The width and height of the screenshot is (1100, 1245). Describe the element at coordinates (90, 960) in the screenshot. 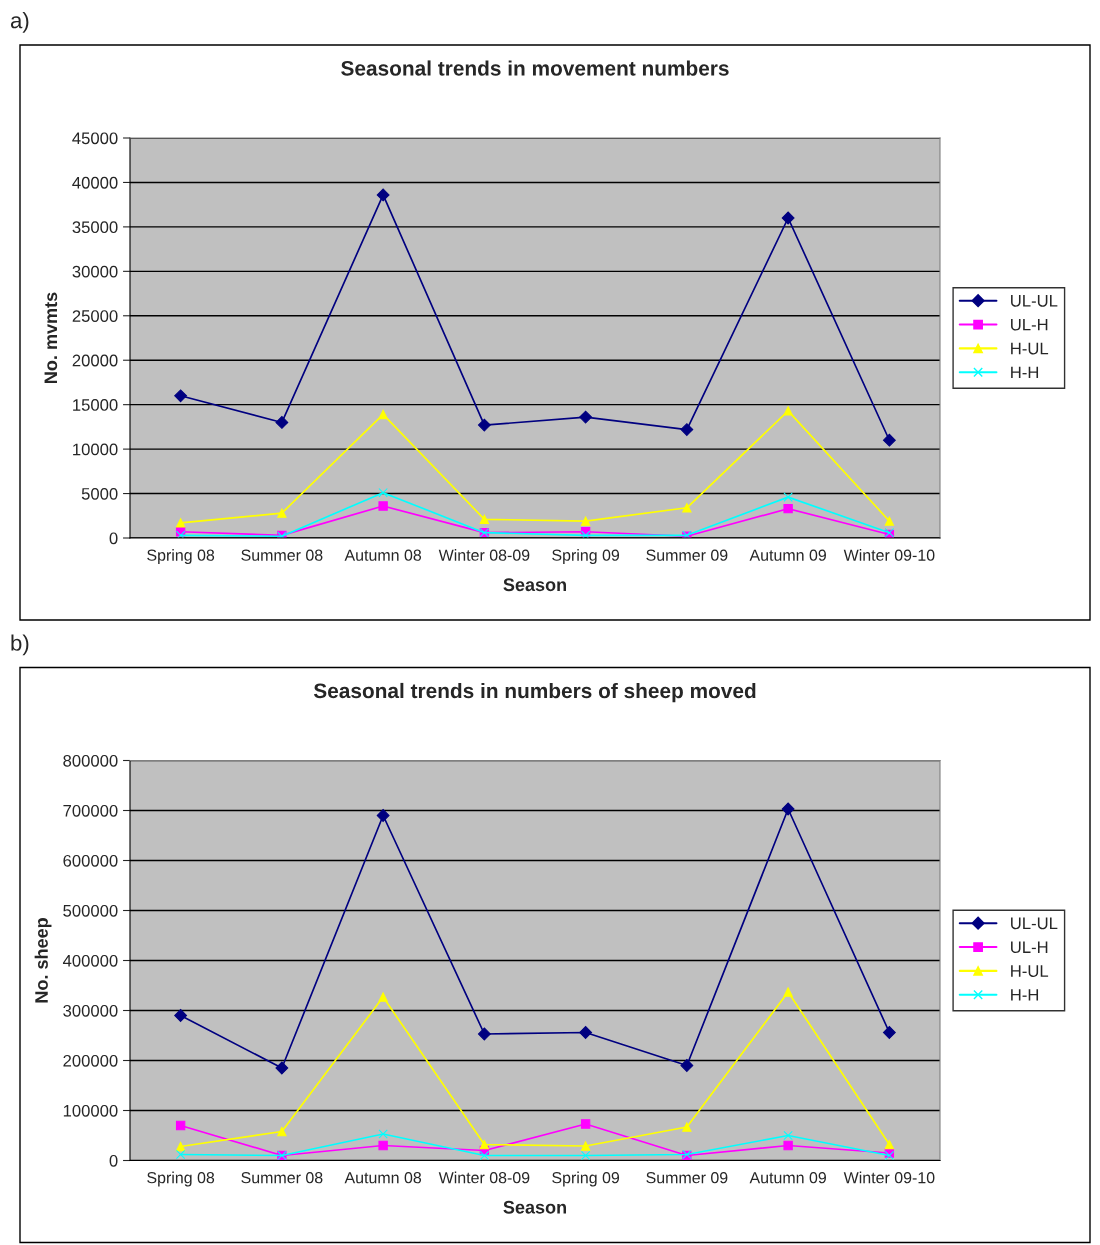

I see `y-tick-label: 400000` at that location.